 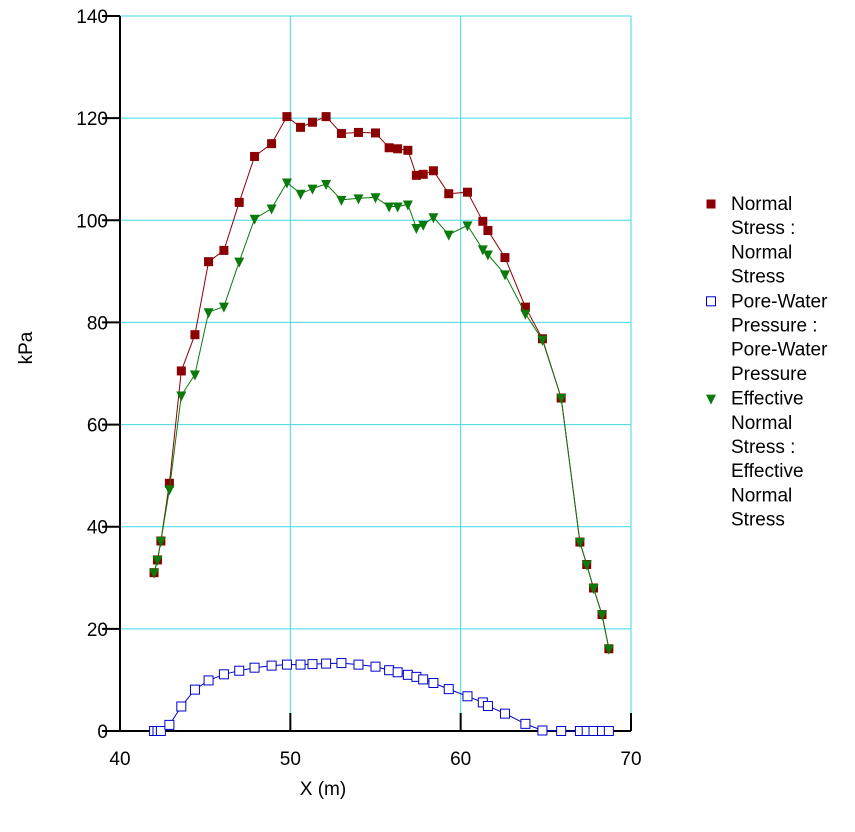 I want to click on legend-label: Pressure :, so click(x=774, y=326).